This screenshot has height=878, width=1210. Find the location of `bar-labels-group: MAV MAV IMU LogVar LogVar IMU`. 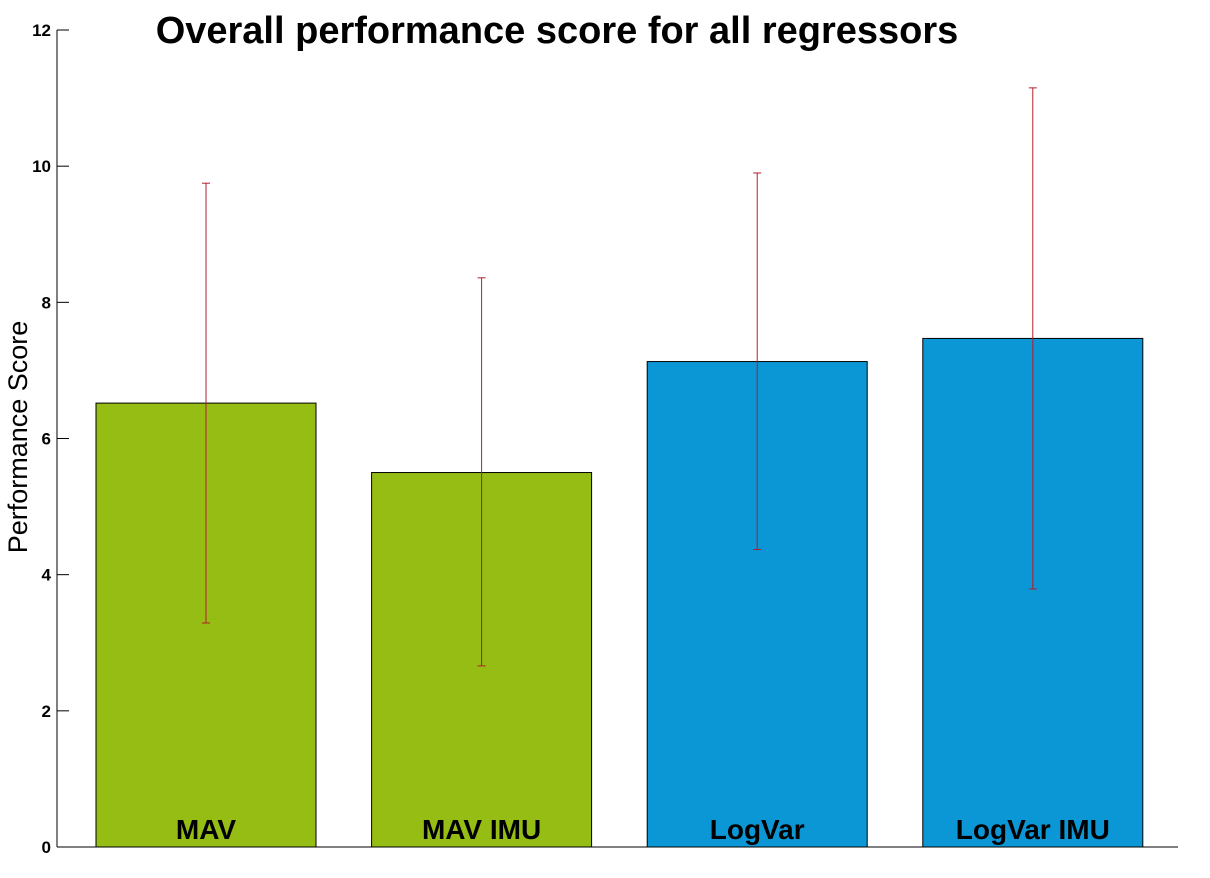

bar-labels-group: MAV MAV IMU LogVar LogVar IMU is located at coordinates (643, 829).